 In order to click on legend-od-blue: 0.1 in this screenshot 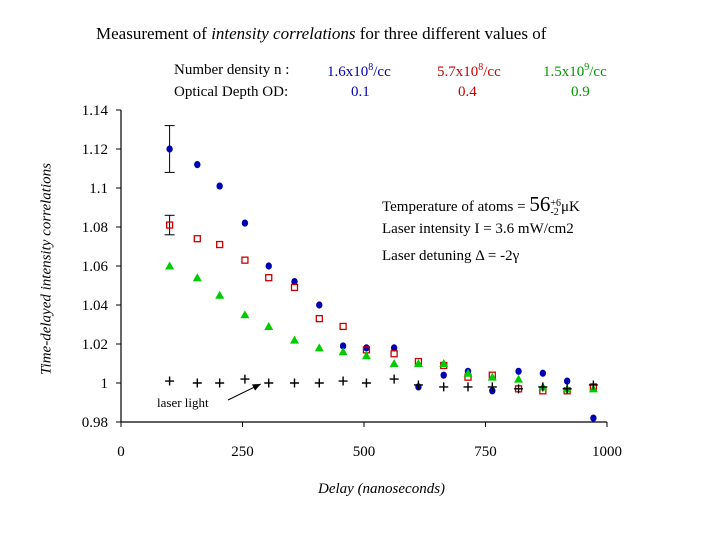, I will do `click(360, 92)`.